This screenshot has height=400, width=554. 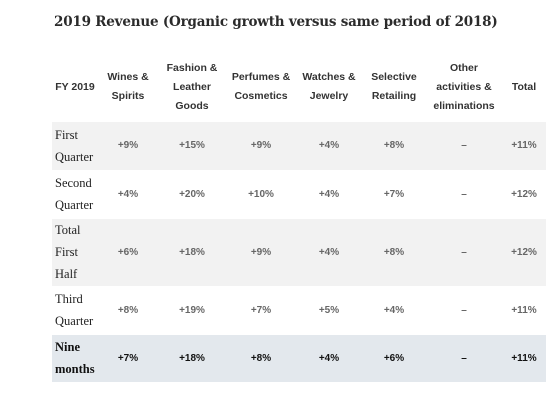 What do you see at coordinates (464, 86) in the screenshot?
I see `header-other-activities: Other activities & eliminations` at bounding box center [464, 86].